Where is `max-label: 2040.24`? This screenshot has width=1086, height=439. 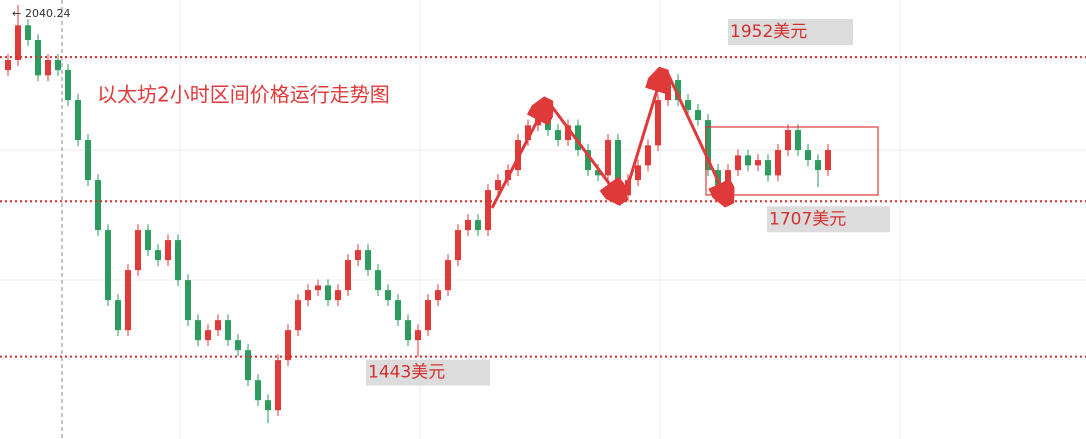 max-label: 2040.24 is located at coordinates (48, 13).